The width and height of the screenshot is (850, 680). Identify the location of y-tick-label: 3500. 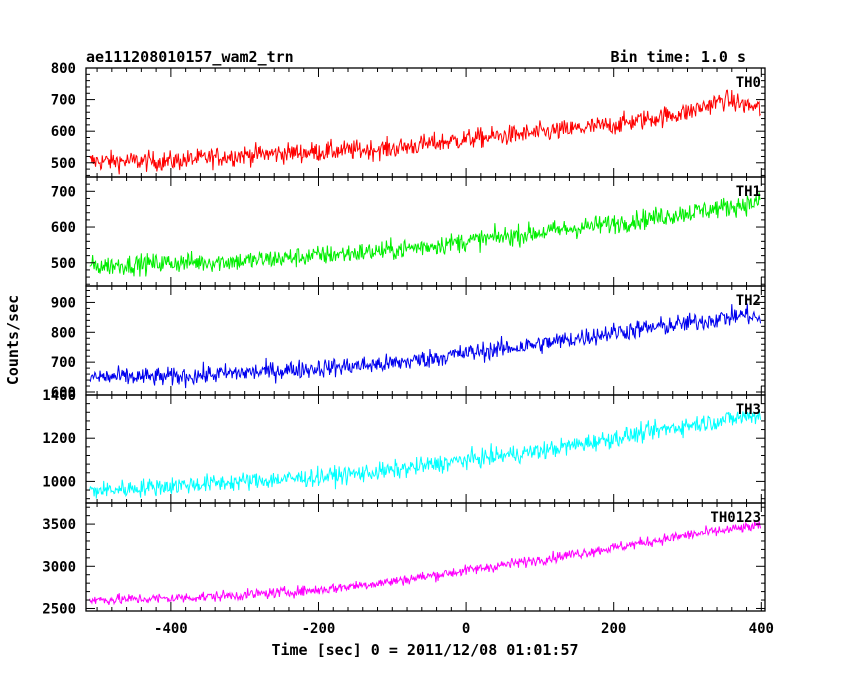
(59, 525).